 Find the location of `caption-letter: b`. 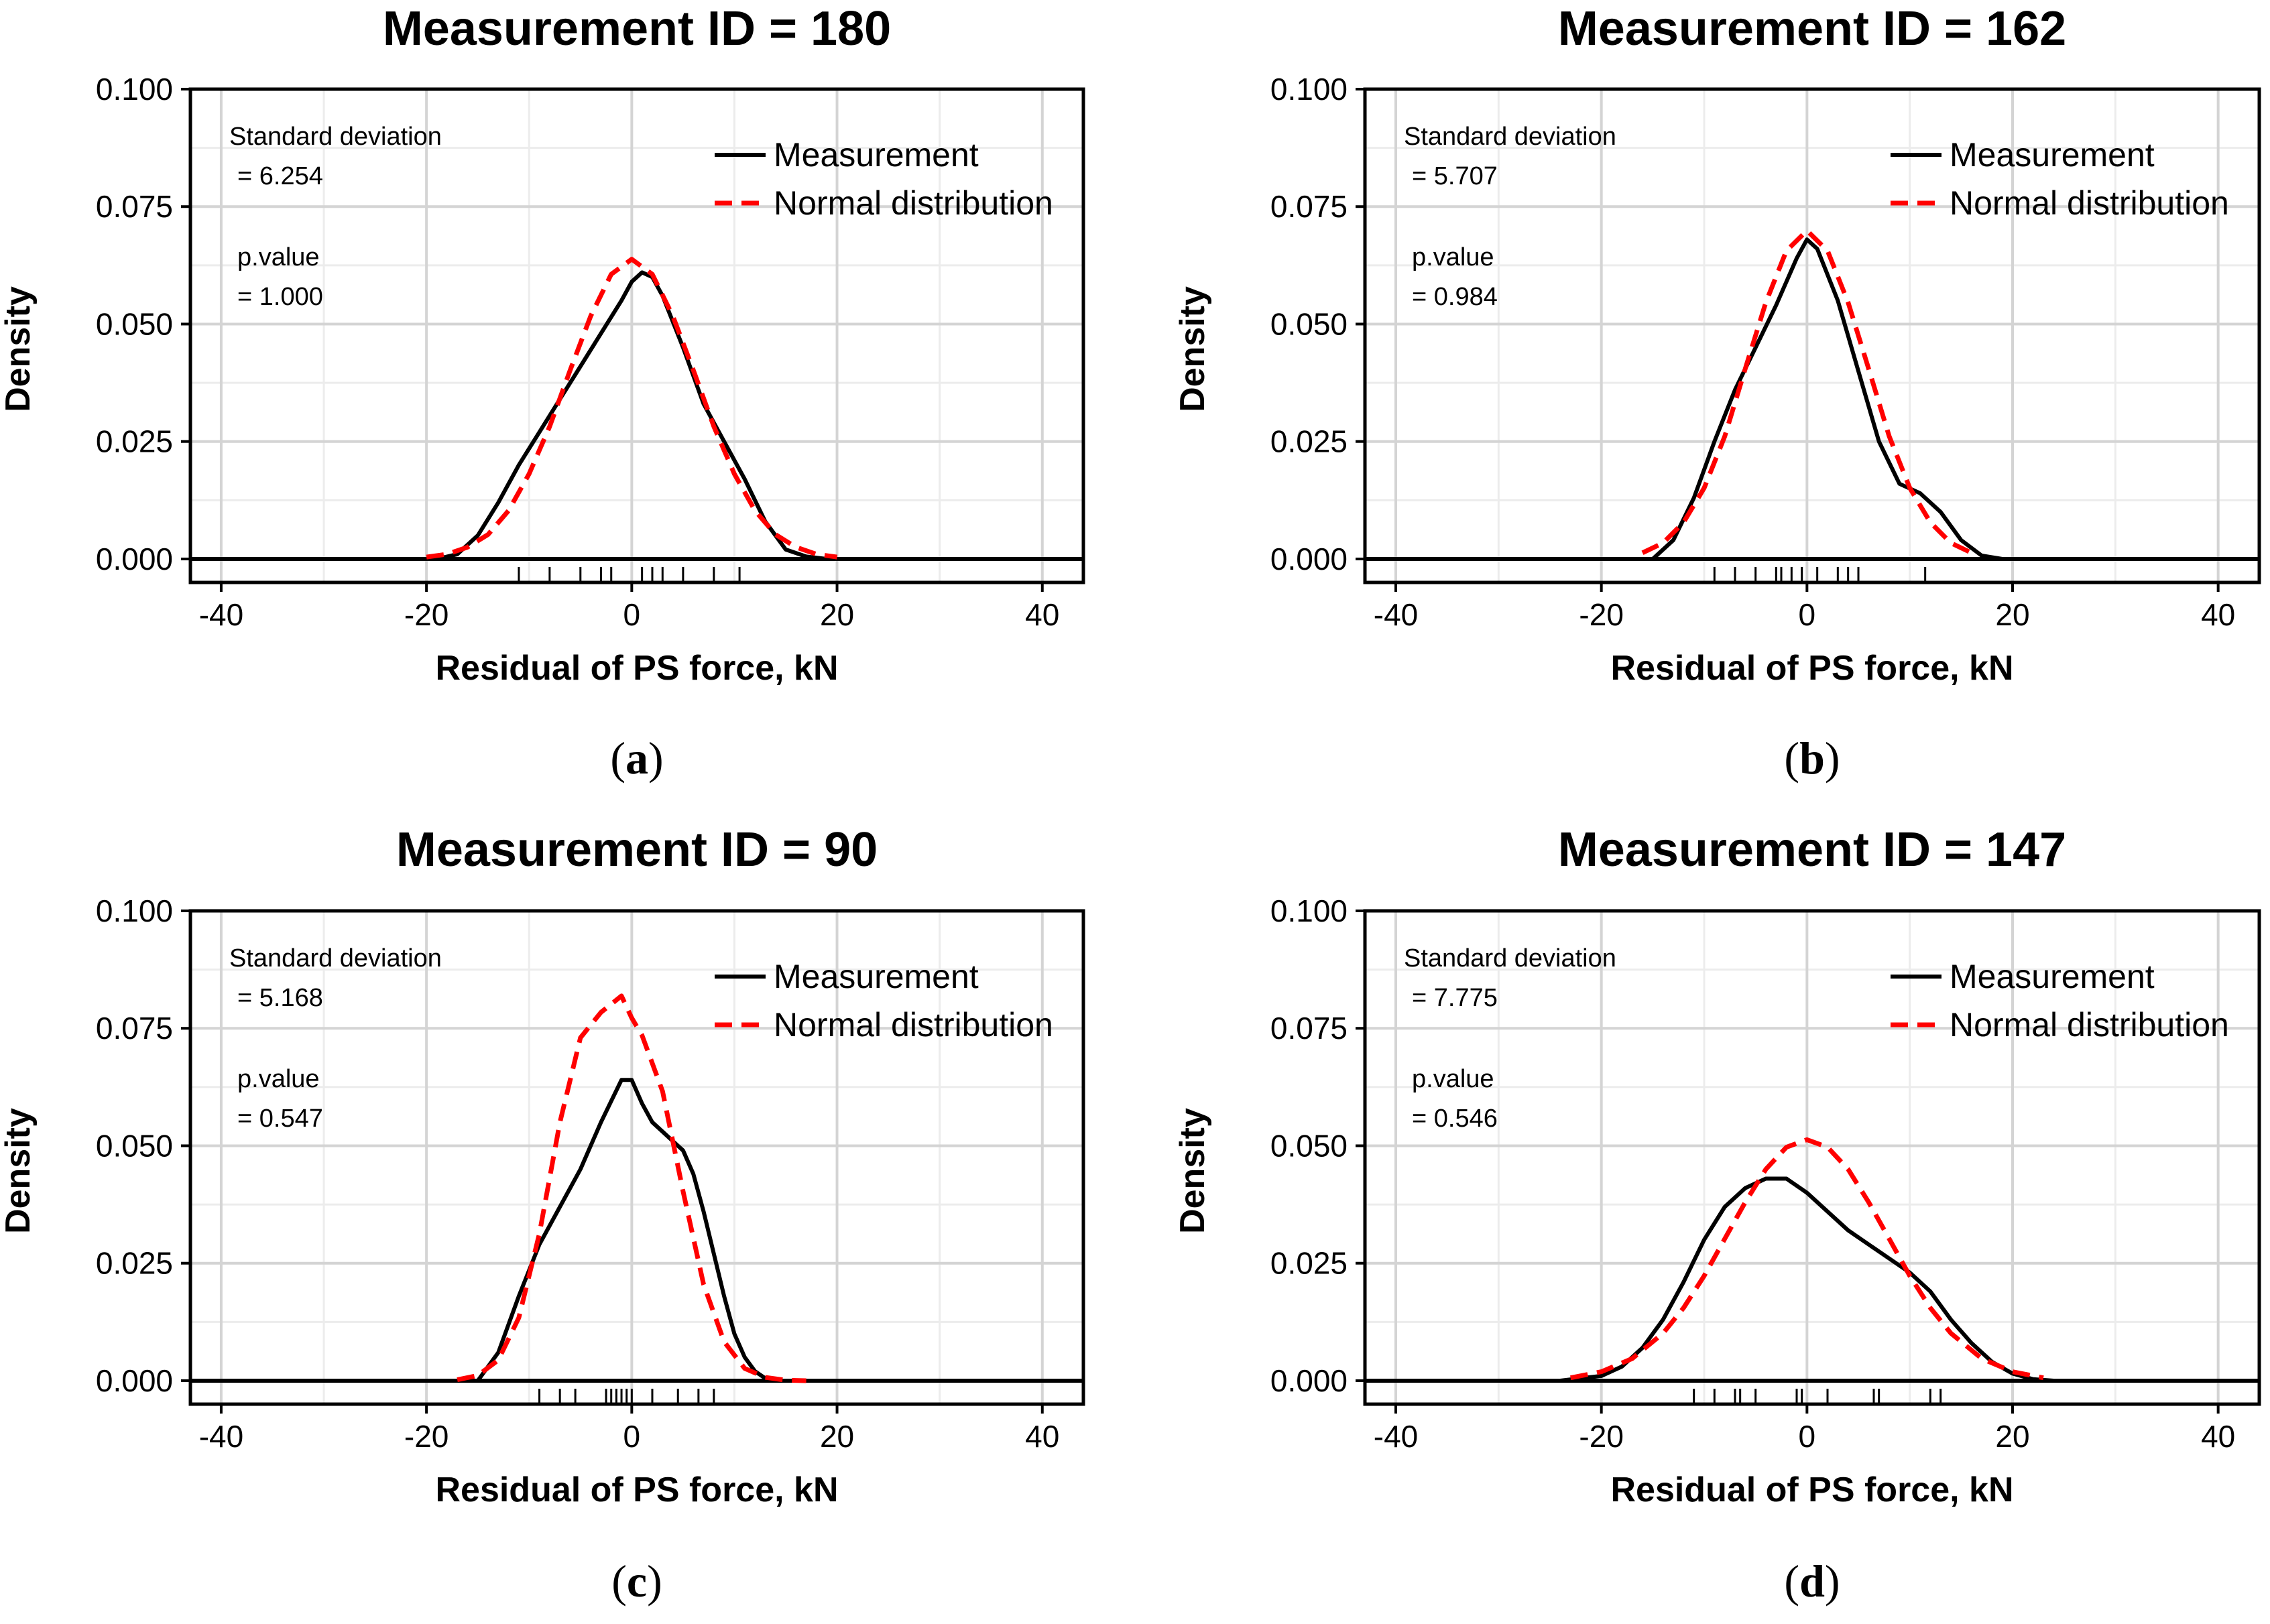

caption-letter: b is located at coordinates (1812, 758).